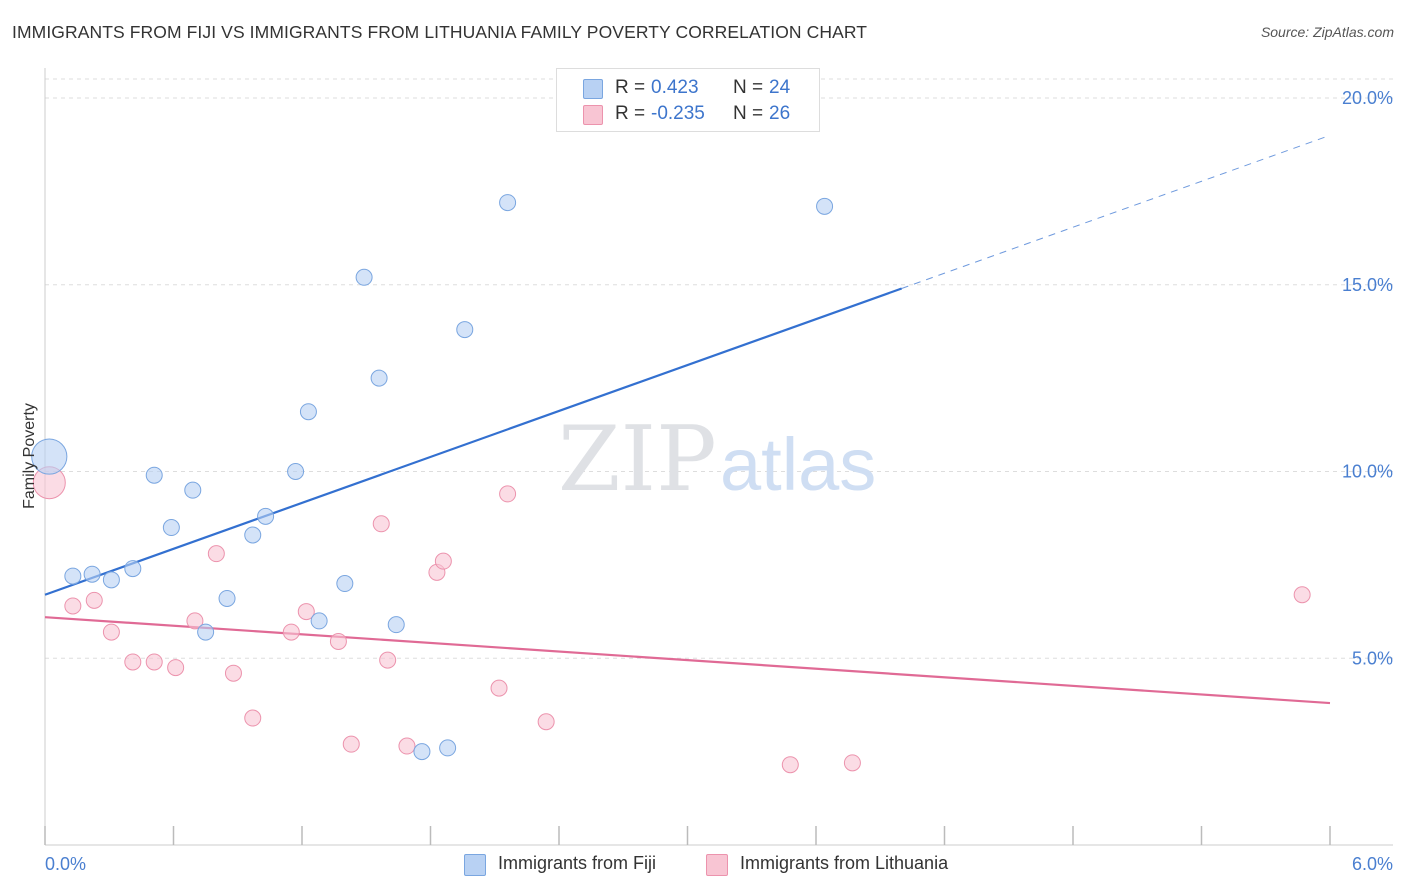 This screenshot has width=1406, height=892. I want to click on y-axis-label: Family Poverty, so click(29, 456).